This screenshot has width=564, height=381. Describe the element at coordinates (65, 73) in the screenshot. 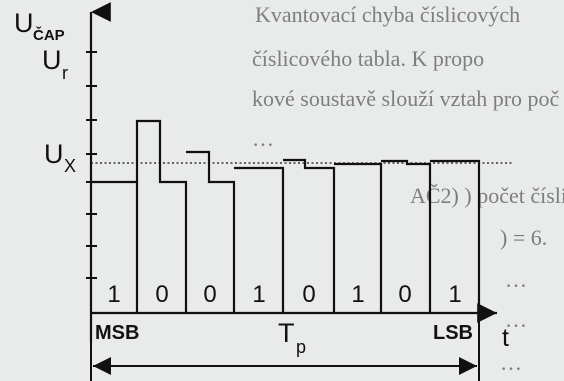

I see `ur-sub: r` at that location.